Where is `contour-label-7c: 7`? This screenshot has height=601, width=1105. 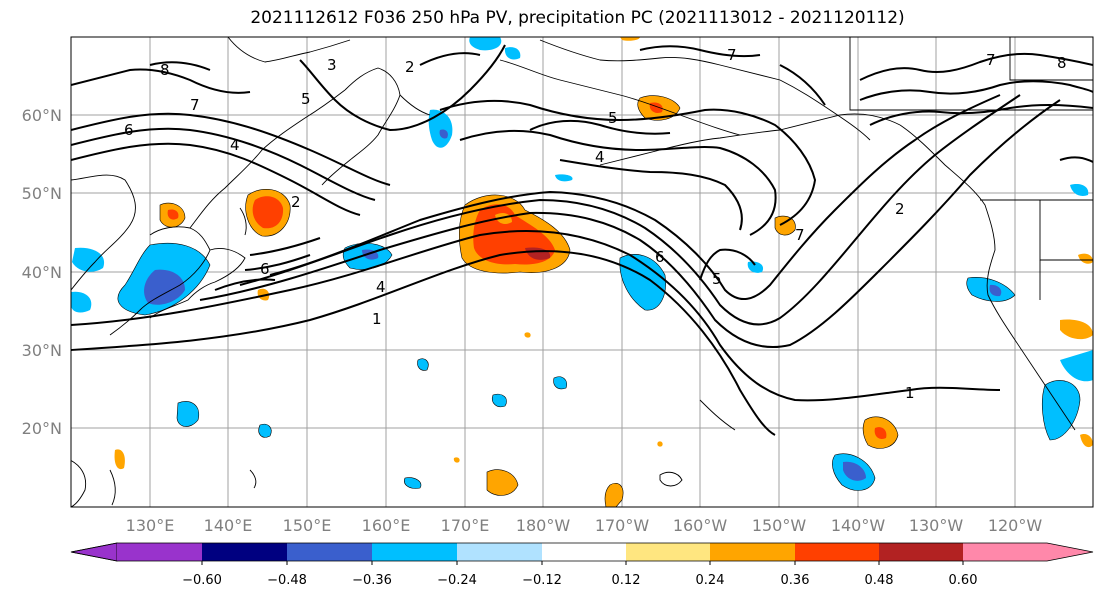 contour-label-7c: 7 is located at coordinates (991, 60).